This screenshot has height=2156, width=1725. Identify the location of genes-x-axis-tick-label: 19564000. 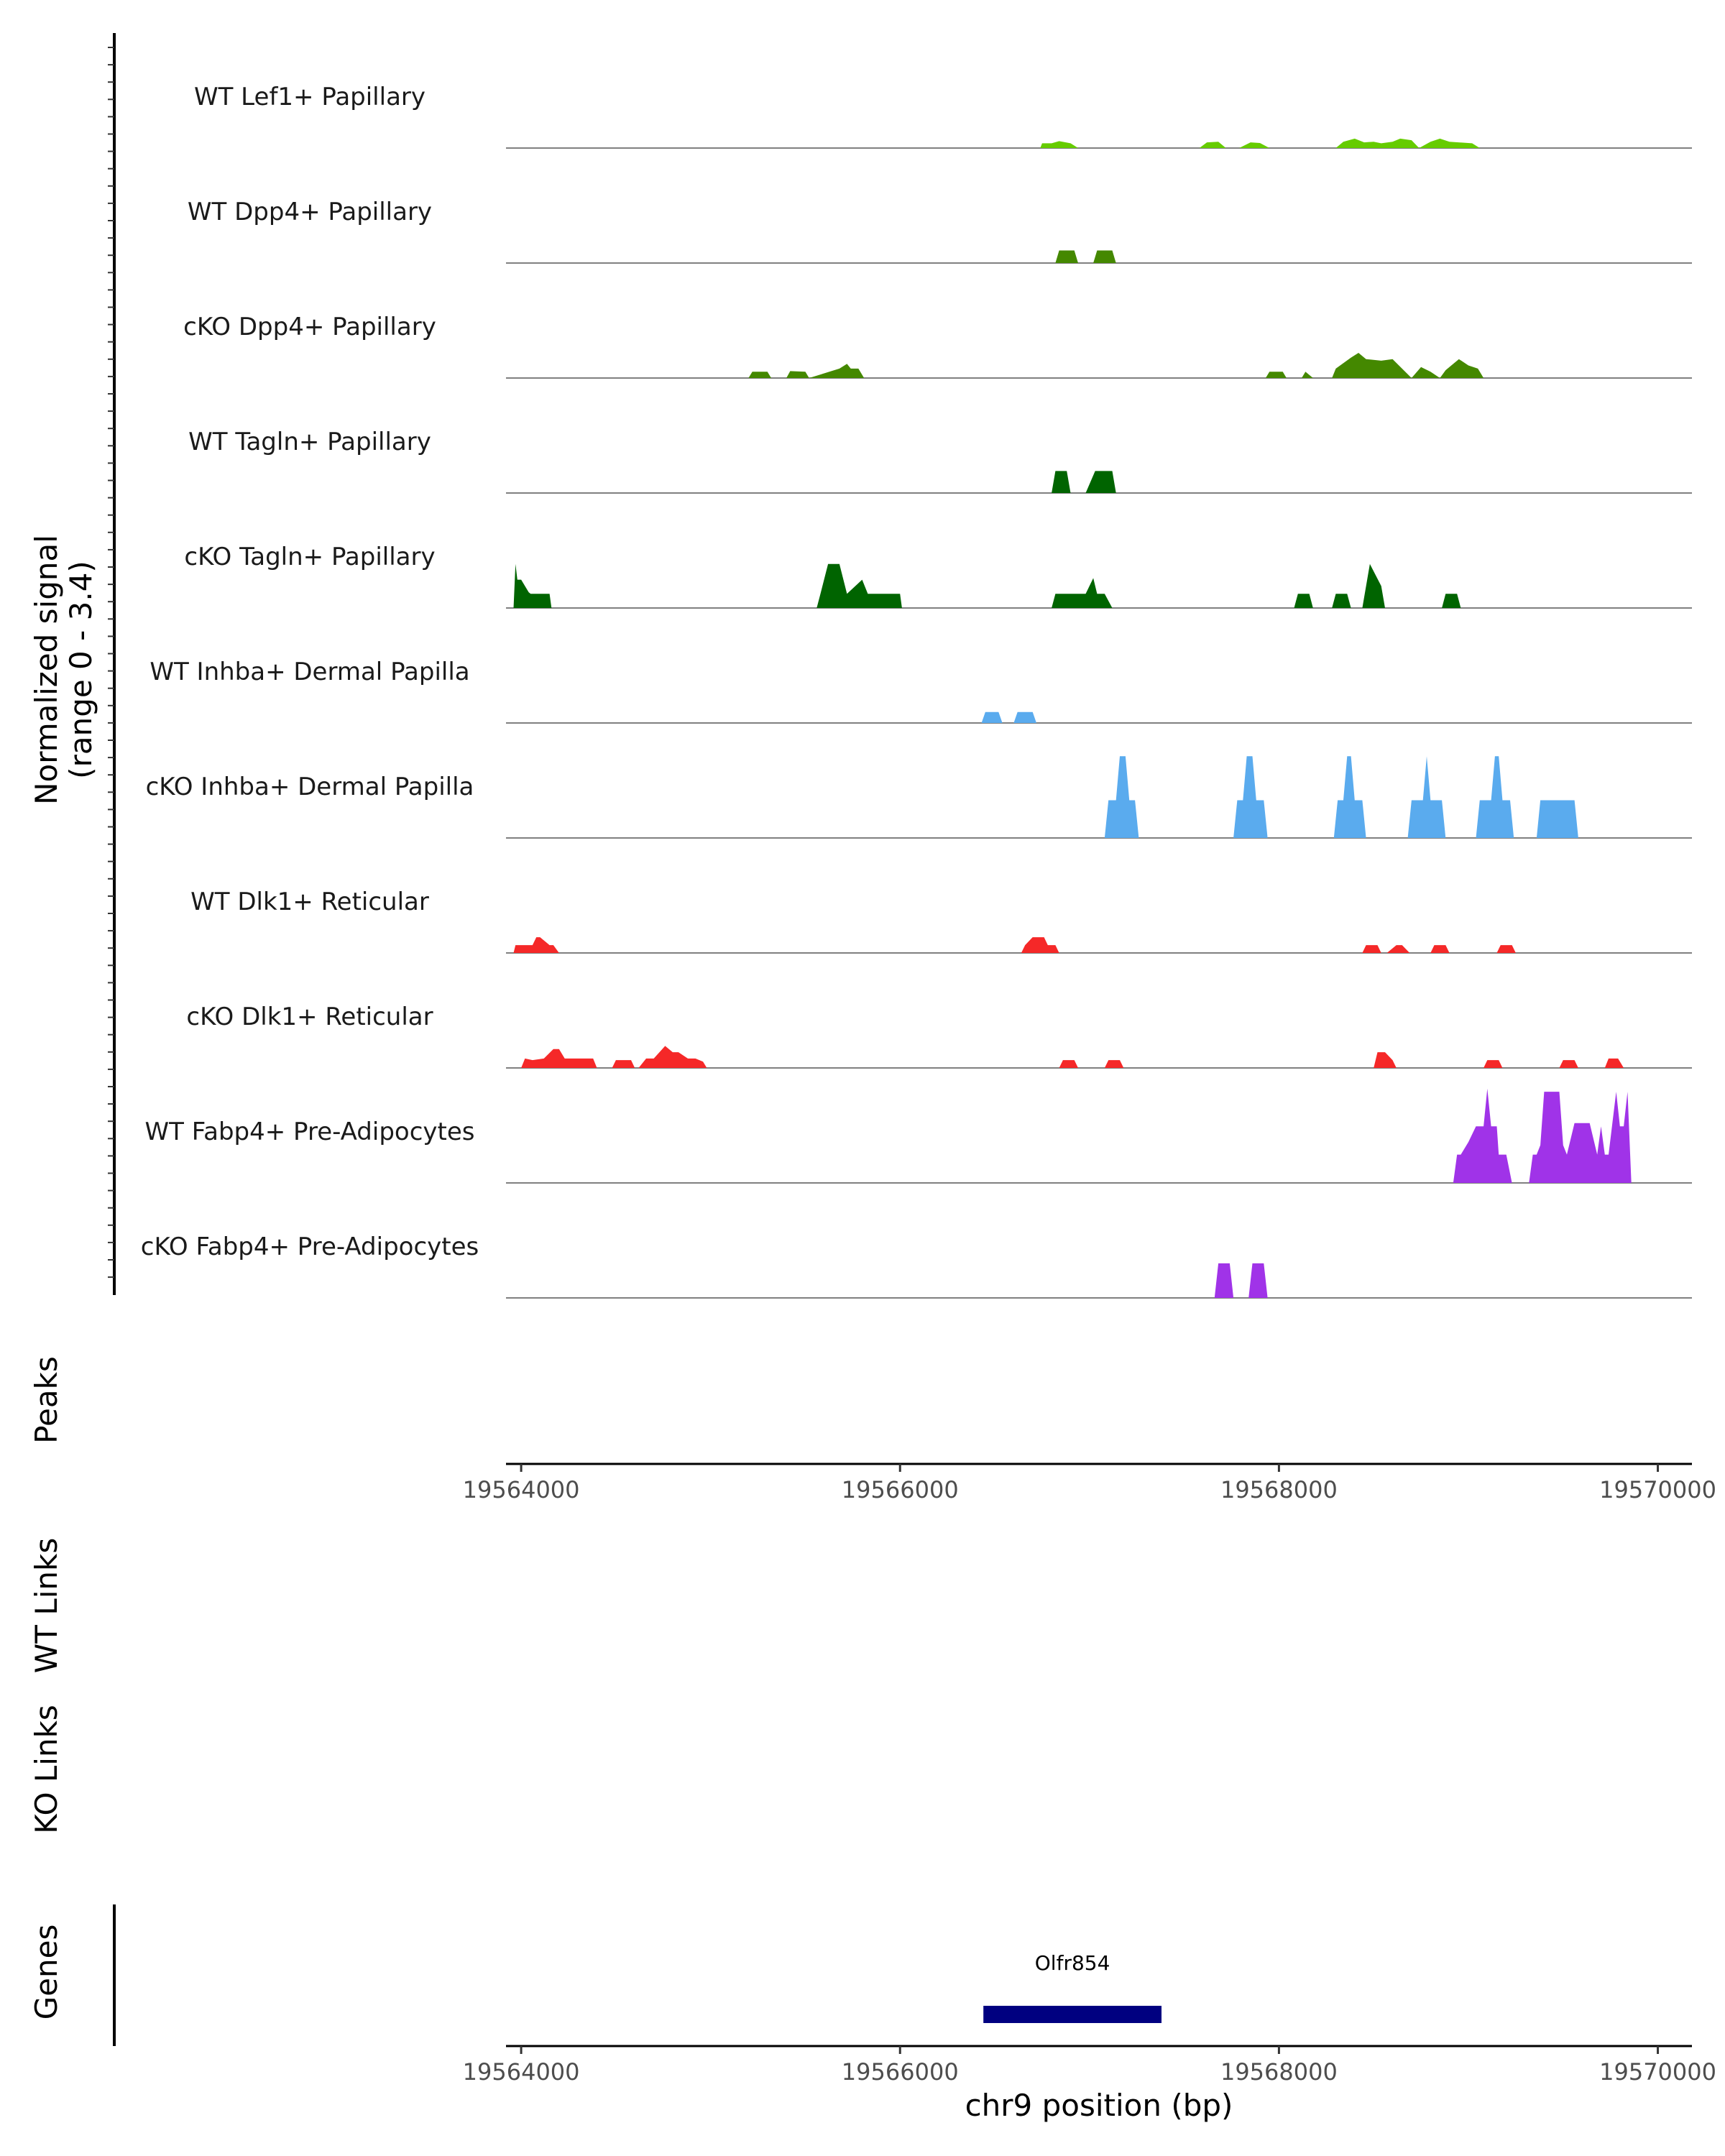
(521, 2072).